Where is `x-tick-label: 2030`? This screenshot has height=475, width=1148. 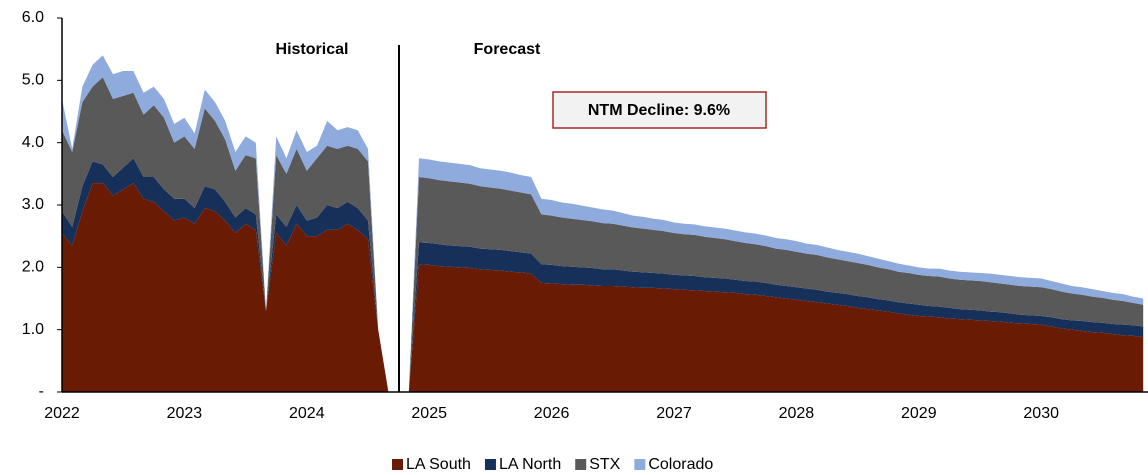 x-tick-label: 2030 is located at coordinates (1041, 413).